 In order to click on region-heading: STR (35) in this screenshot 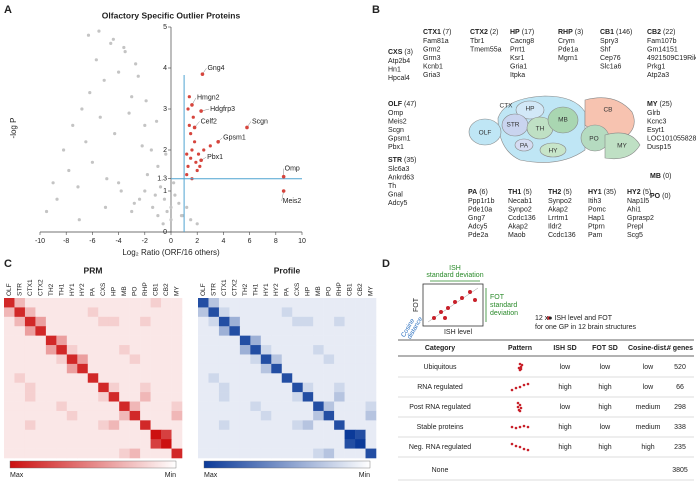, I will do `click(402, 160)`.